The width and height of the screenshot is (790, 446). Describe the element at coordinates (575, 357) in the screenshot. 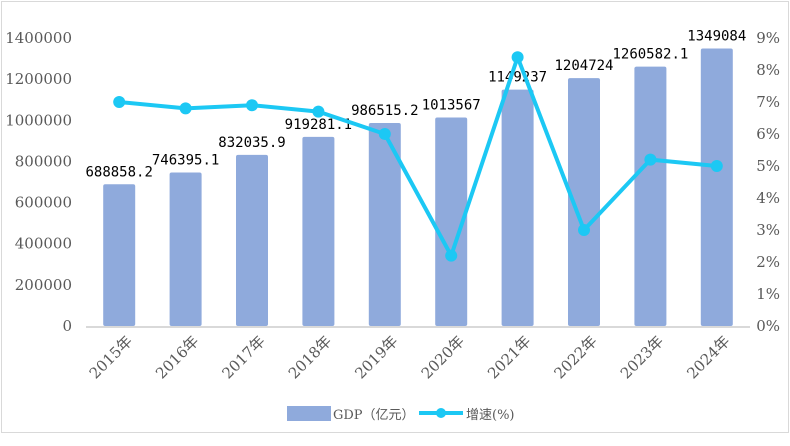

I see `x-category-label: 2022年` at that location.